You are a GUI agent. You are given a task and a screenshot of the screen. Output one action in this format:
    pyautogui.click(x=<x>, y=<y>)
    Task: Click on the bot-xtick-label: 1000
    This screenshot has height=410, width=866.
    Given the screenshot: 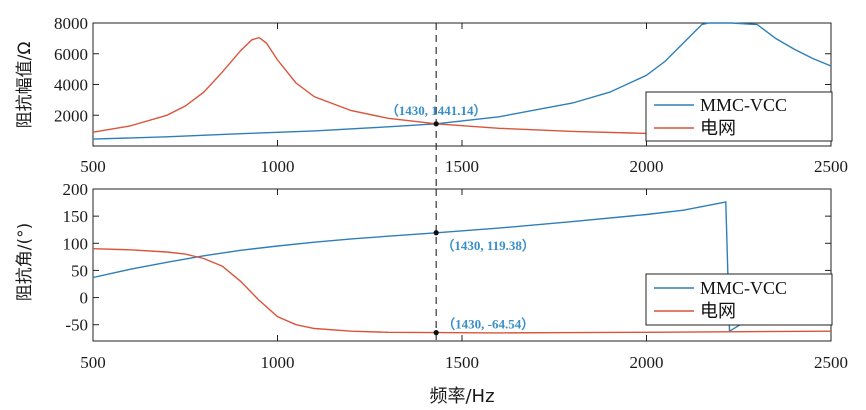 What is the action you would take?
    pyautogui.click(x=278, y=362)
    